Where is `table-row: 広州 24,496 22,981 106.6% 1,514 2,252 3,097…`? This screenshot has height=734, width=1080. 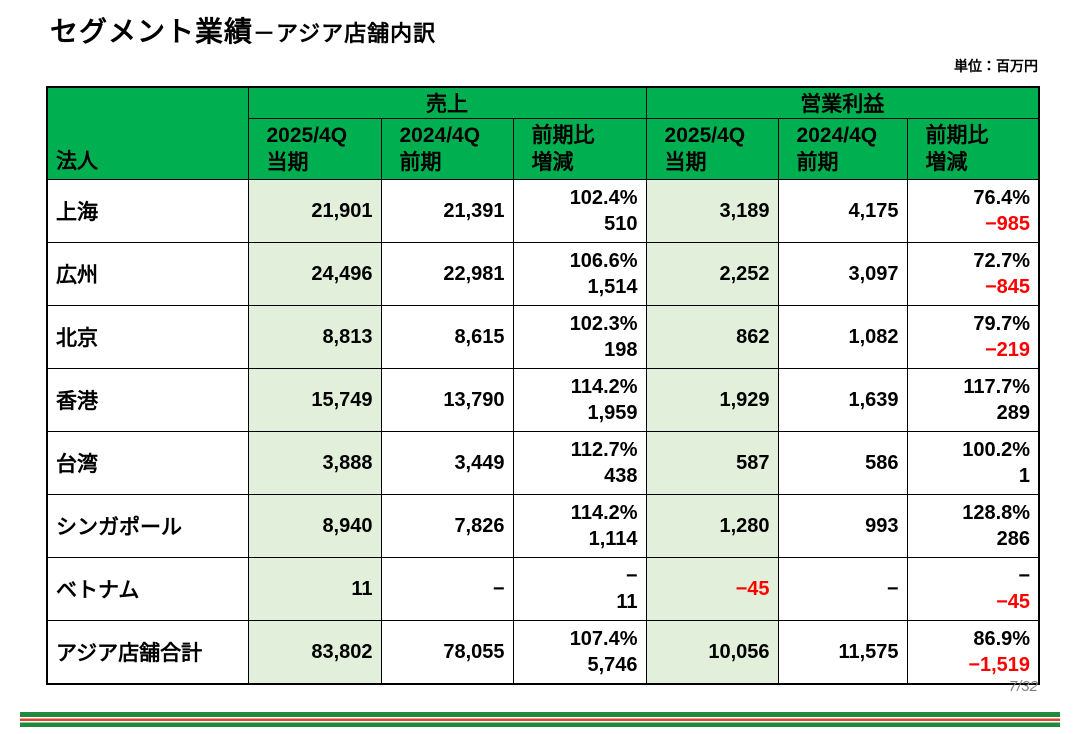
table-row: 広州 24,496 22,981 106.6% 1,514 2,252 3,097… is located at coordinates (543, 274).